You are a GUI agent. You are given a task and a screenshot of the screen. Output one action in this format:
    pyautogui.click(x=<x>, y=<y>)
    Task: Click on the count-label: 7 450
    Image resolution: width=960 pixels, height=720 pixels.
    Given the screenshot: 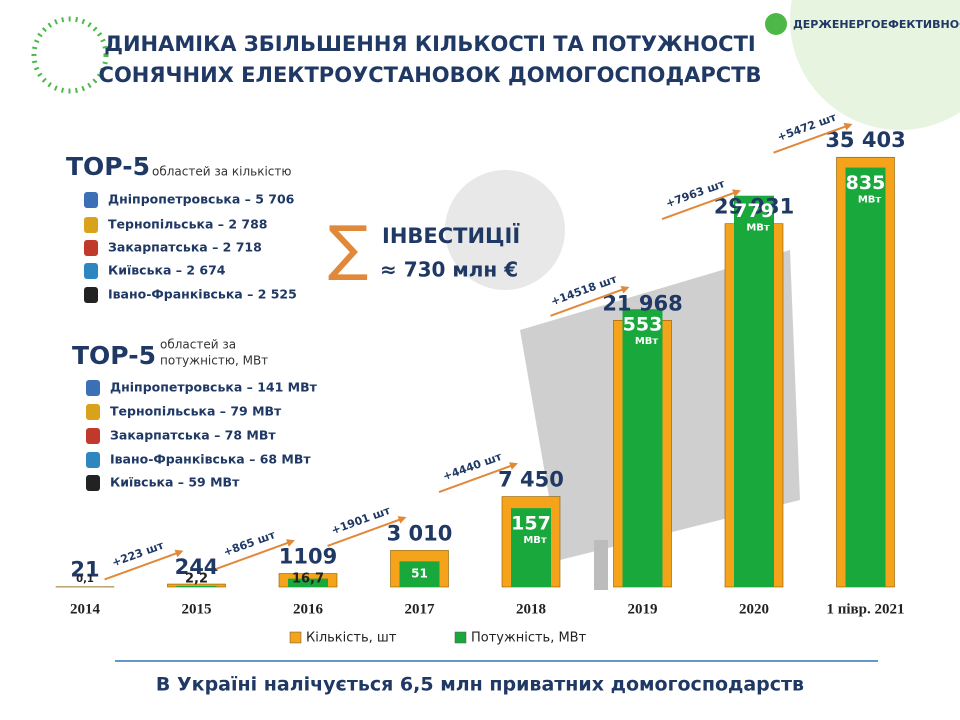 What is the action you would take?
    pyautogui.click(x=531, y=480)
    